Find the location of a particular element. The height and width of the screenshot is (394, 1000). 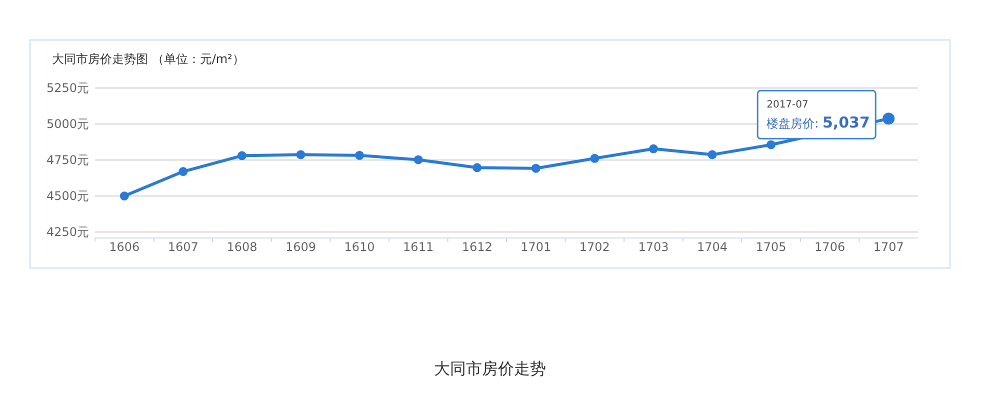

x-tick-label: 1610 is located at coordinates (359, 247).